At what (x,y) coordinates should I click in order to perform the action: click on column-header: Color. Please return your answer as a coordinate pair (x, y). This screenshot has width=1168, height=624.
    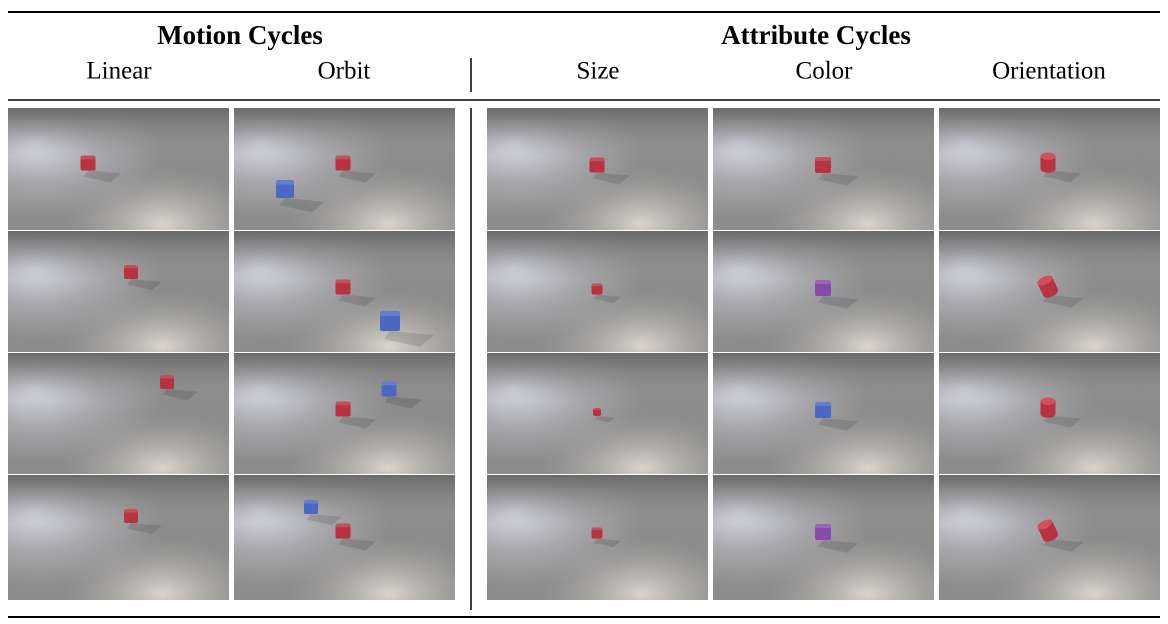
    Looking at the image, I should click on (825, 71).